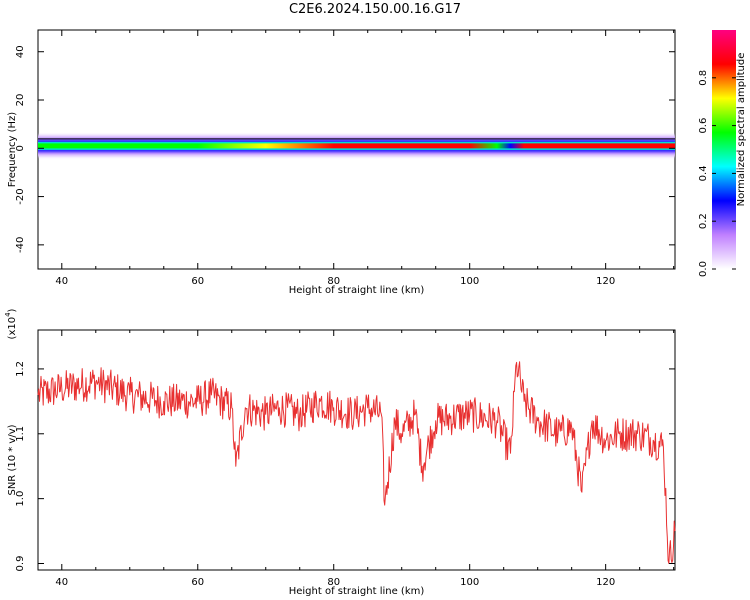  I want to click on spectrogram-y-axis-label: Frequency (Hz), so click(12, 150).